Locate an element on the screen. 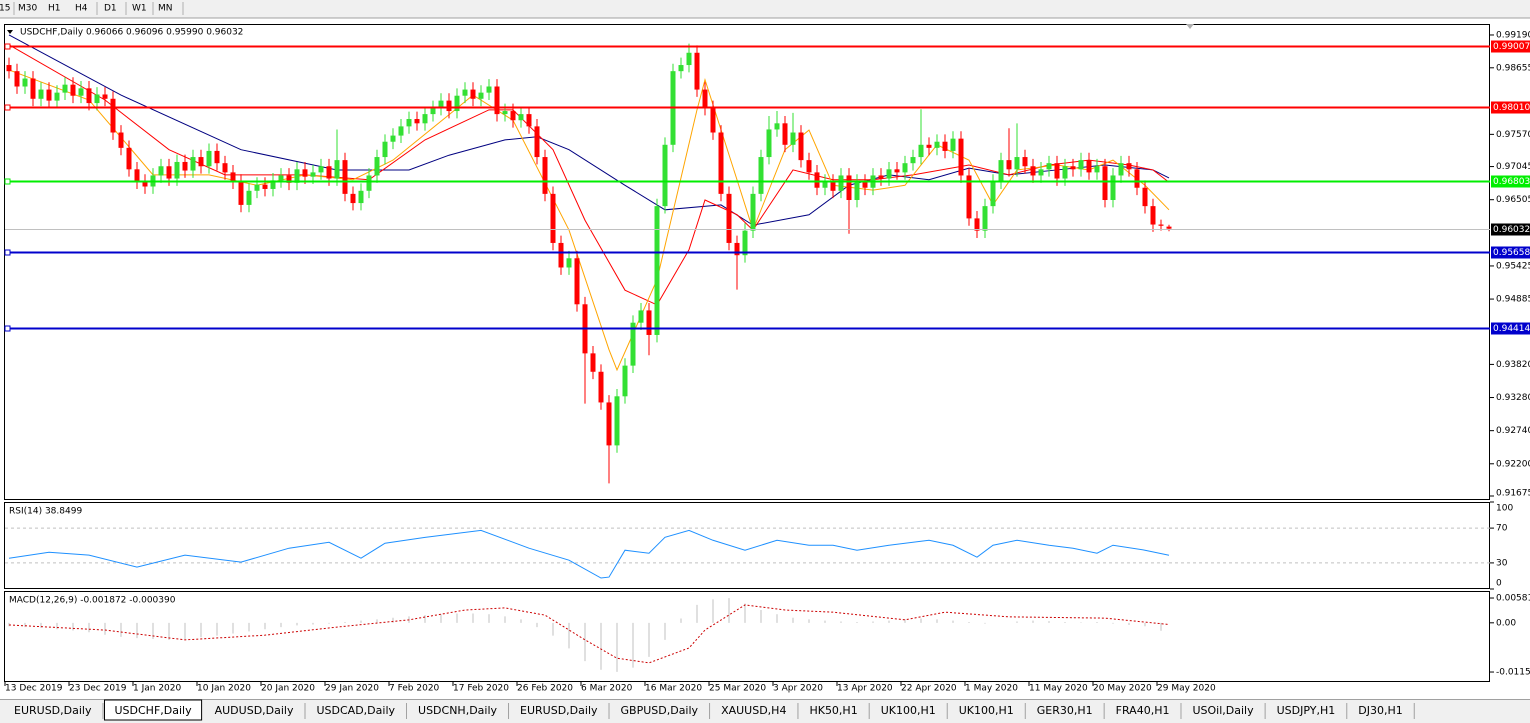  tab: USDJPY,H1 is located at coordinates (1307, 710).